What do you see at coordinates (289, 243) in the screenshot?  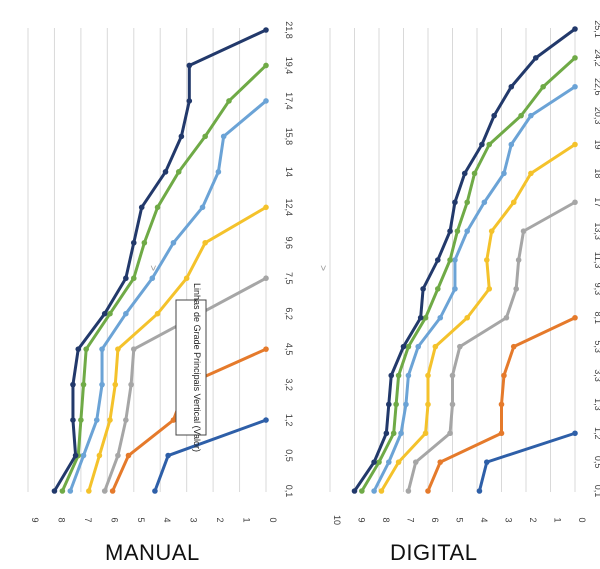 I see `category-tick-label: 9,6` at bounding box center [289, 243].